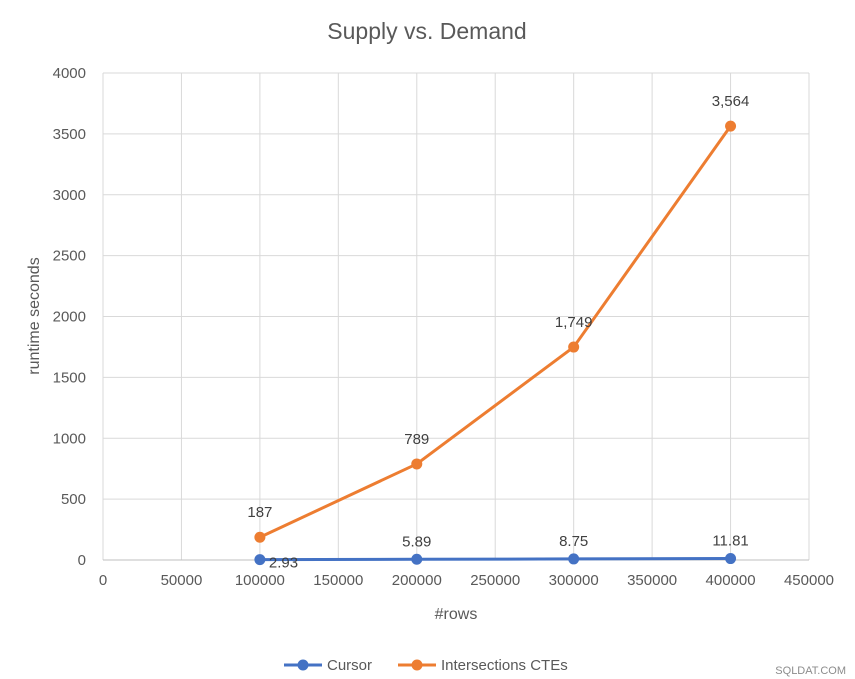 This screenshot has width=855, height=679. What do you see at coordinates (73, 499) in the screenshot?
I see `y-tick-label: 500` at bounding box center [73, 499].